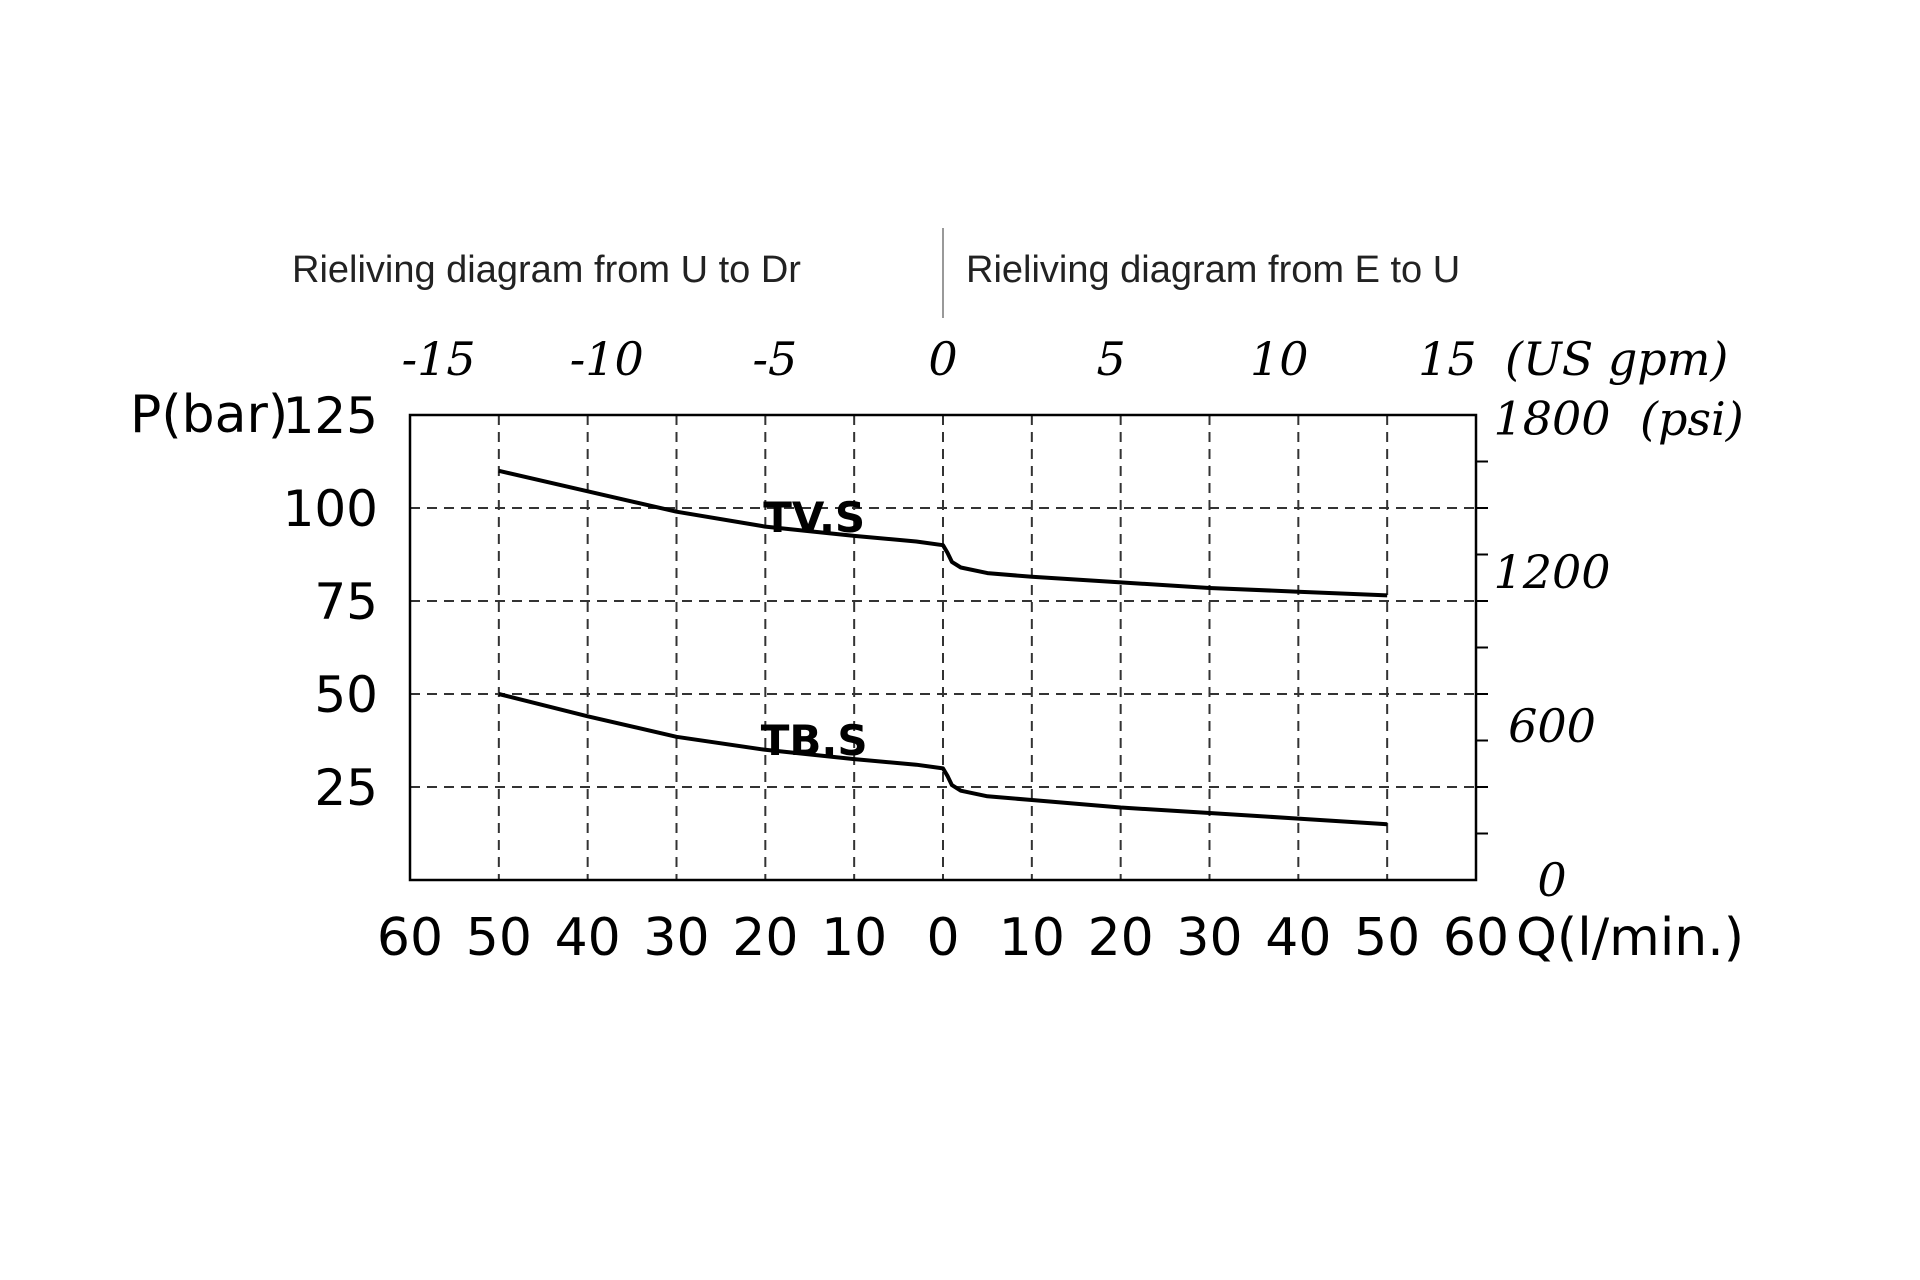 The image size is (1920, 1280). Describe the element at coordinates (1551, 572) in the screenshot. I see `right-tick-label: 1200` at that location.